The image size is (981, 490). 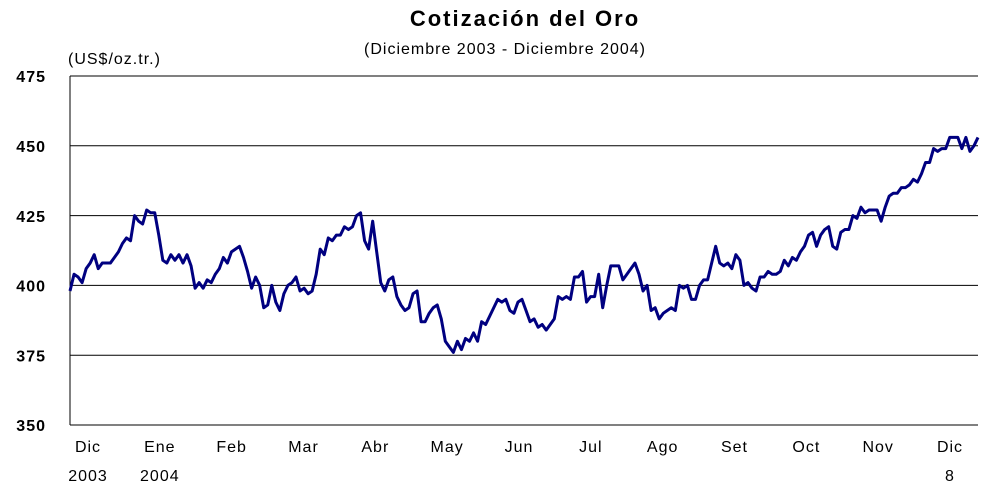 What do you see at coordinates (159, 447) in the screenshot?
I see `x-tick-label: Ene` at bounding box center [159, 447].